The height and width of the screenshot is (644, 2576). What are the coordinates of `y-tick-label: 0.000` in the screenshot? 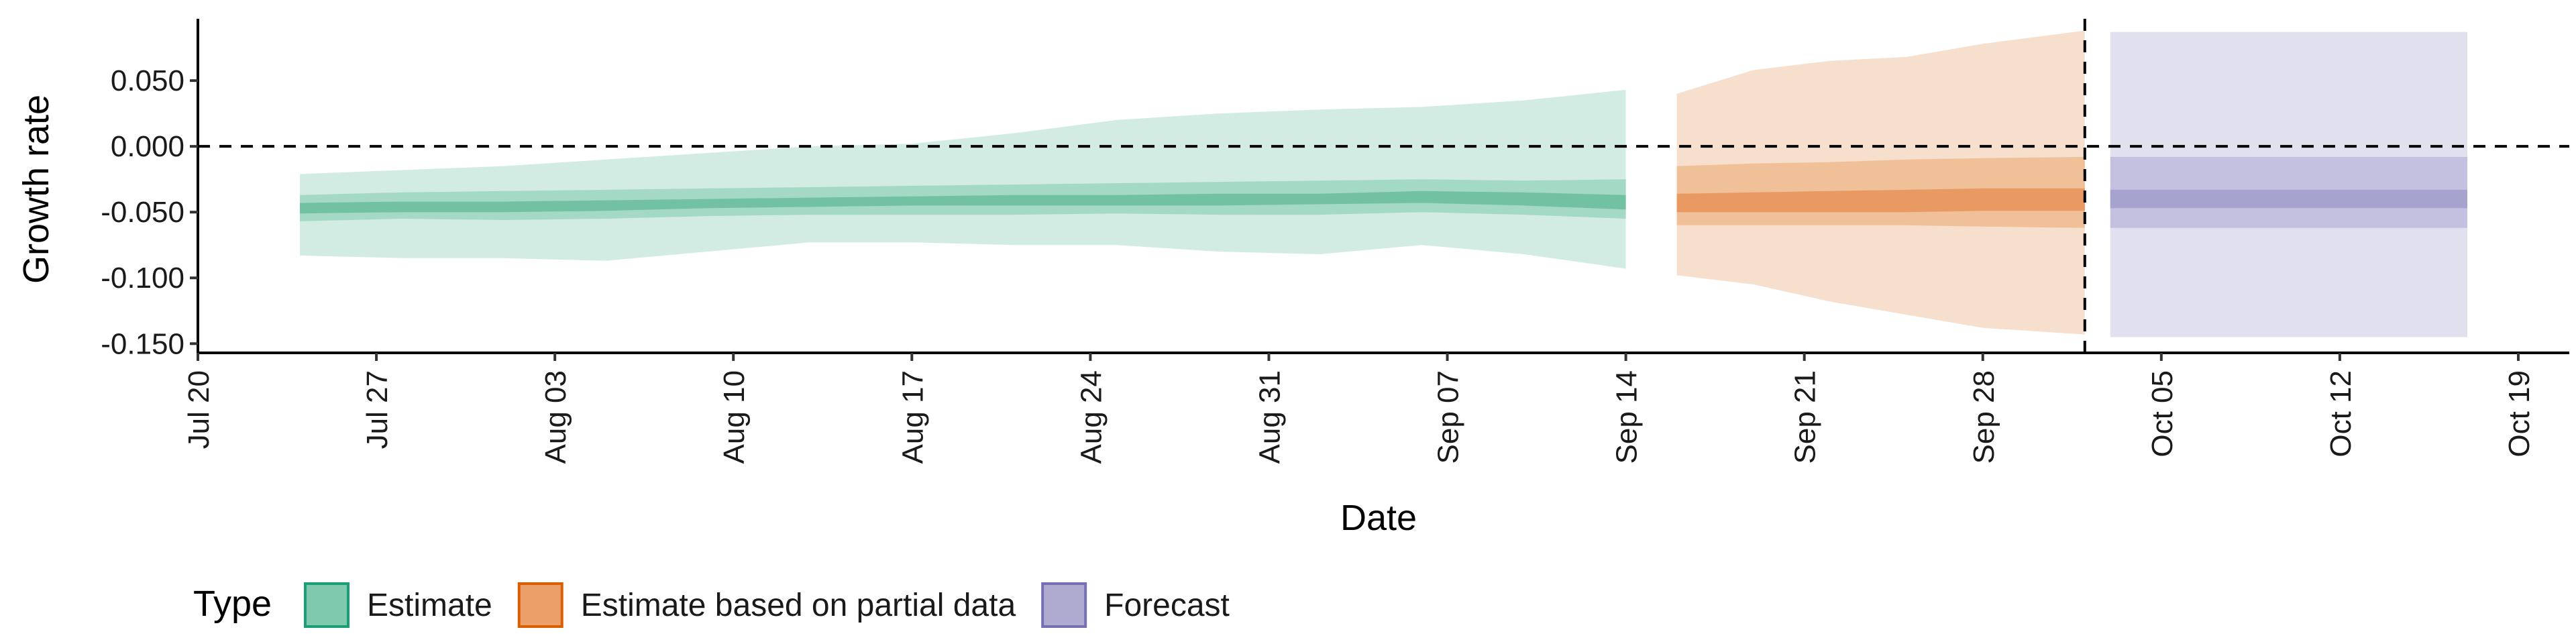 It's located at (147, 146).